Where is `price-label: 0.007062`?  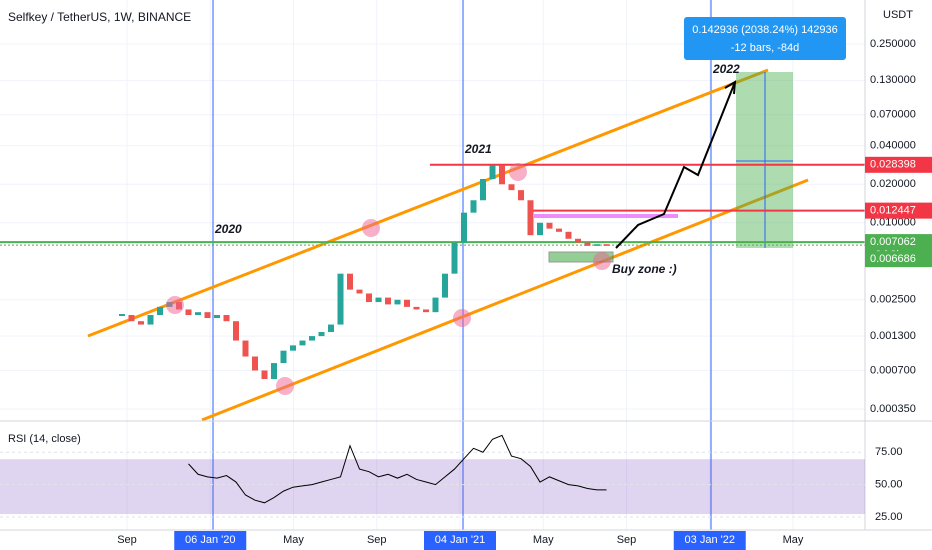
price-label: 0.007062 is located at coordinates (893, 242).